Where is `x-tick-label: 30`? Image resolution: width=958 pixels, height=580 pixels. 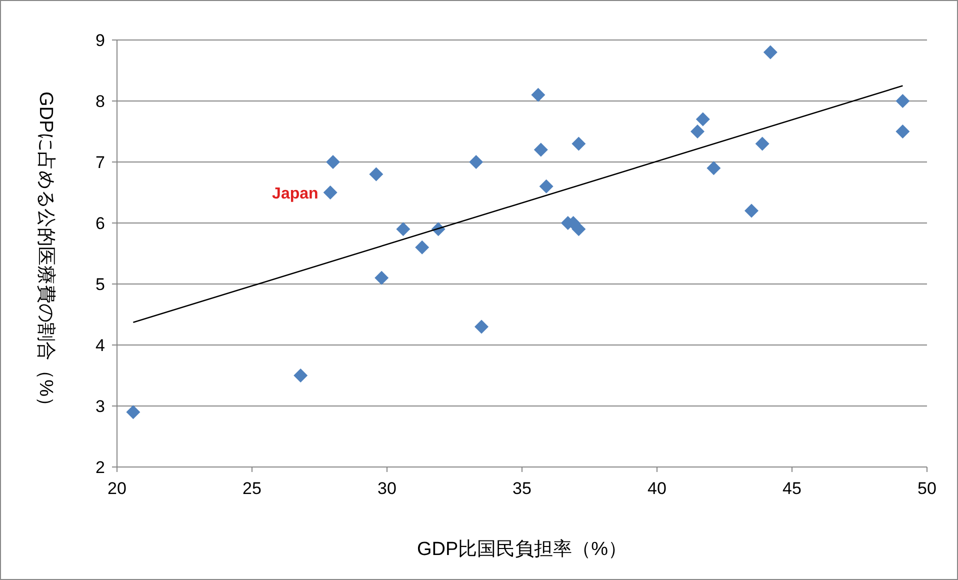
x-tick-label: 30 is located at coordinates (387, 488).